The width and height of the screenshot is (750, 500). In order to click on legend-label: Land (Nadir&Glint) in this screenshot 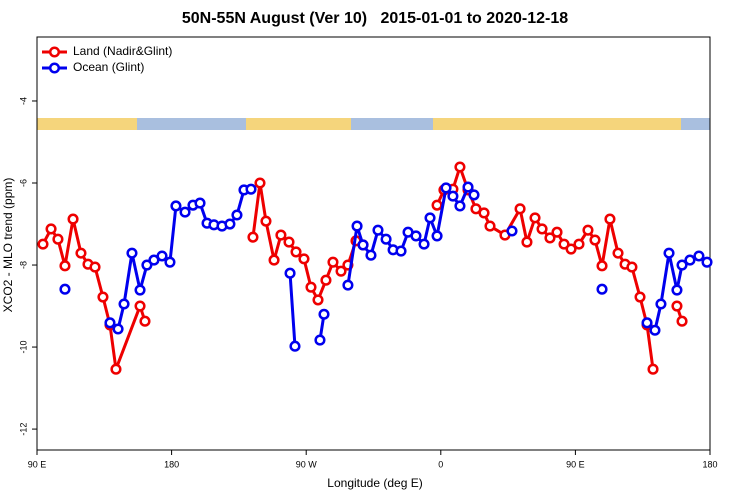, I will do `click(122, 51)`.